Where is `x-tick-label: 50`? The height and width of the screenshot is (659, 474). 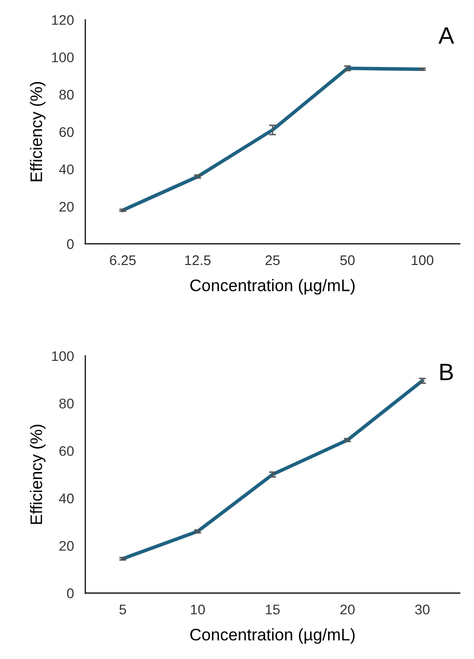
x-tick-label: 50 is located at coordinates (347, 260).